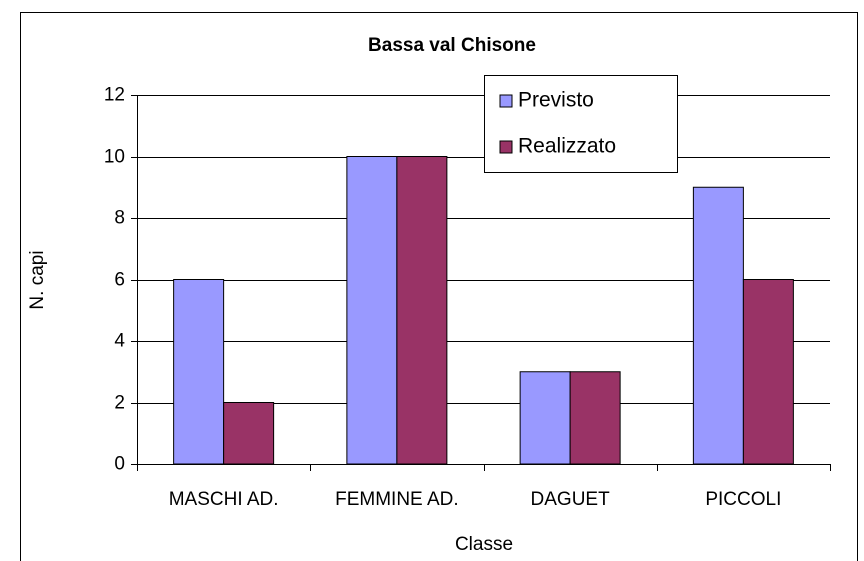 The image size is (864, 561). I want to click on x-tick-label: DAGUET, so click(571, 499).